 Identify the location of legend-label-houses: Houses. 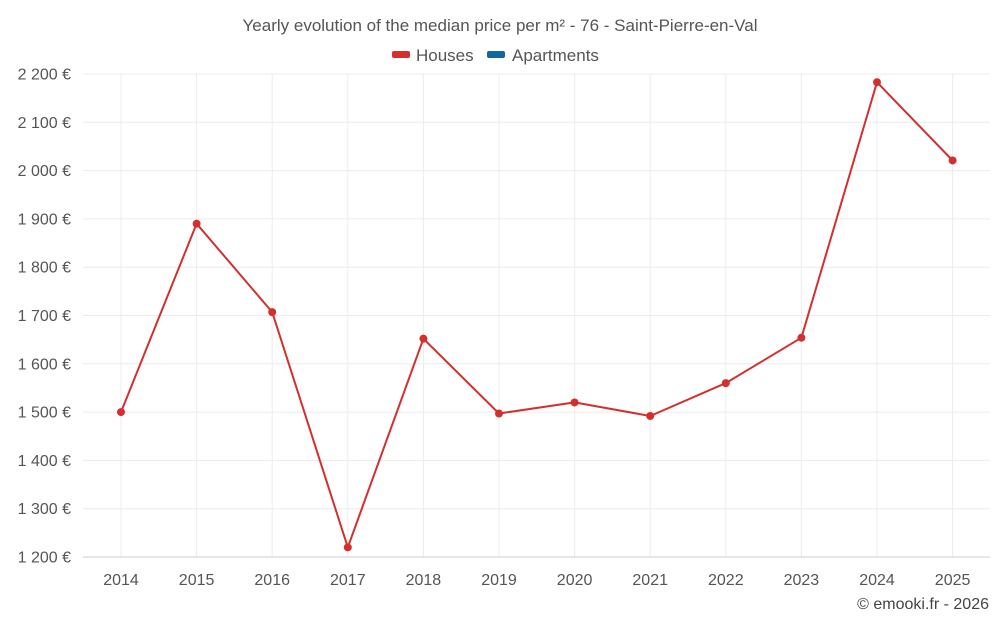
(445, 55).